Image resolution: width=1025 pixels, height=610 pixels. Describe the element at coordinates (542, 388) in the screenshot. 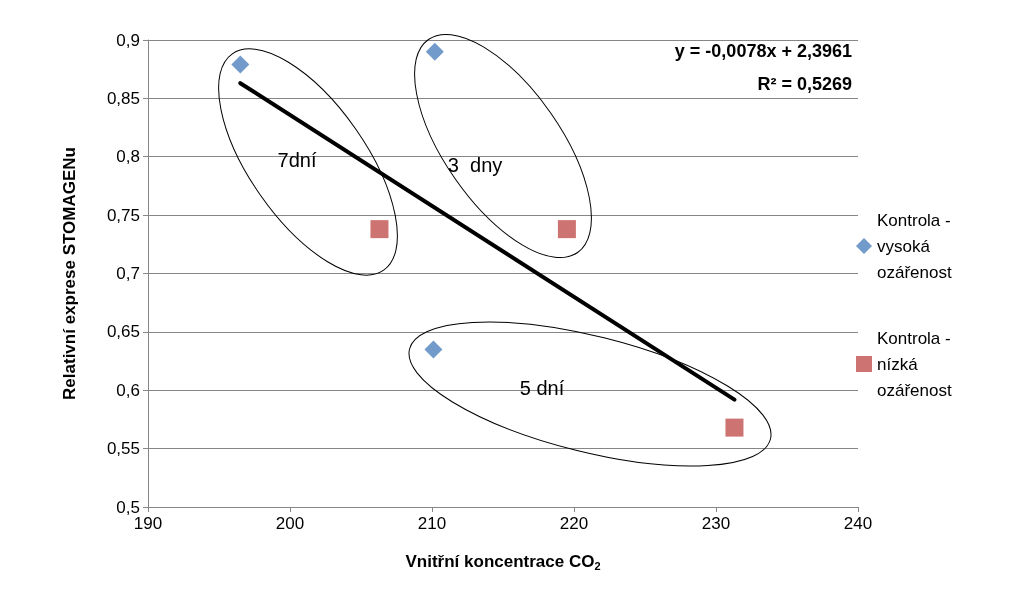

I see `annotation: 5 dní` at that location.